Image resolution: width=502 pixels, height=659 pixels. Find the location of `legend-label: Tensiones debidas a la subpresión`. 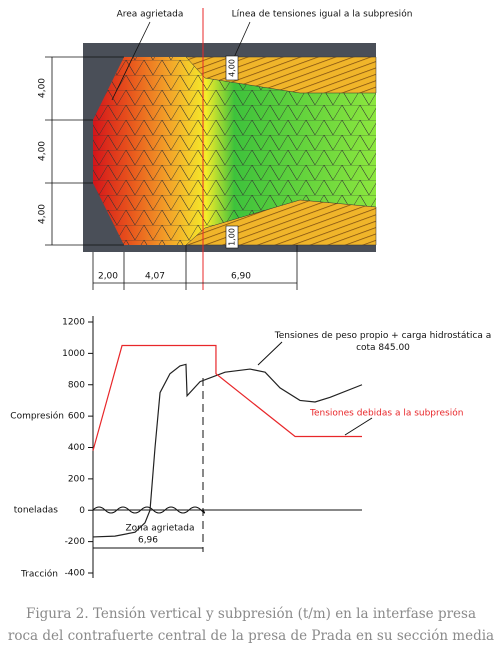

legend-label: Tensiones debidas a la subpresión is located at coordinates (386, 413).